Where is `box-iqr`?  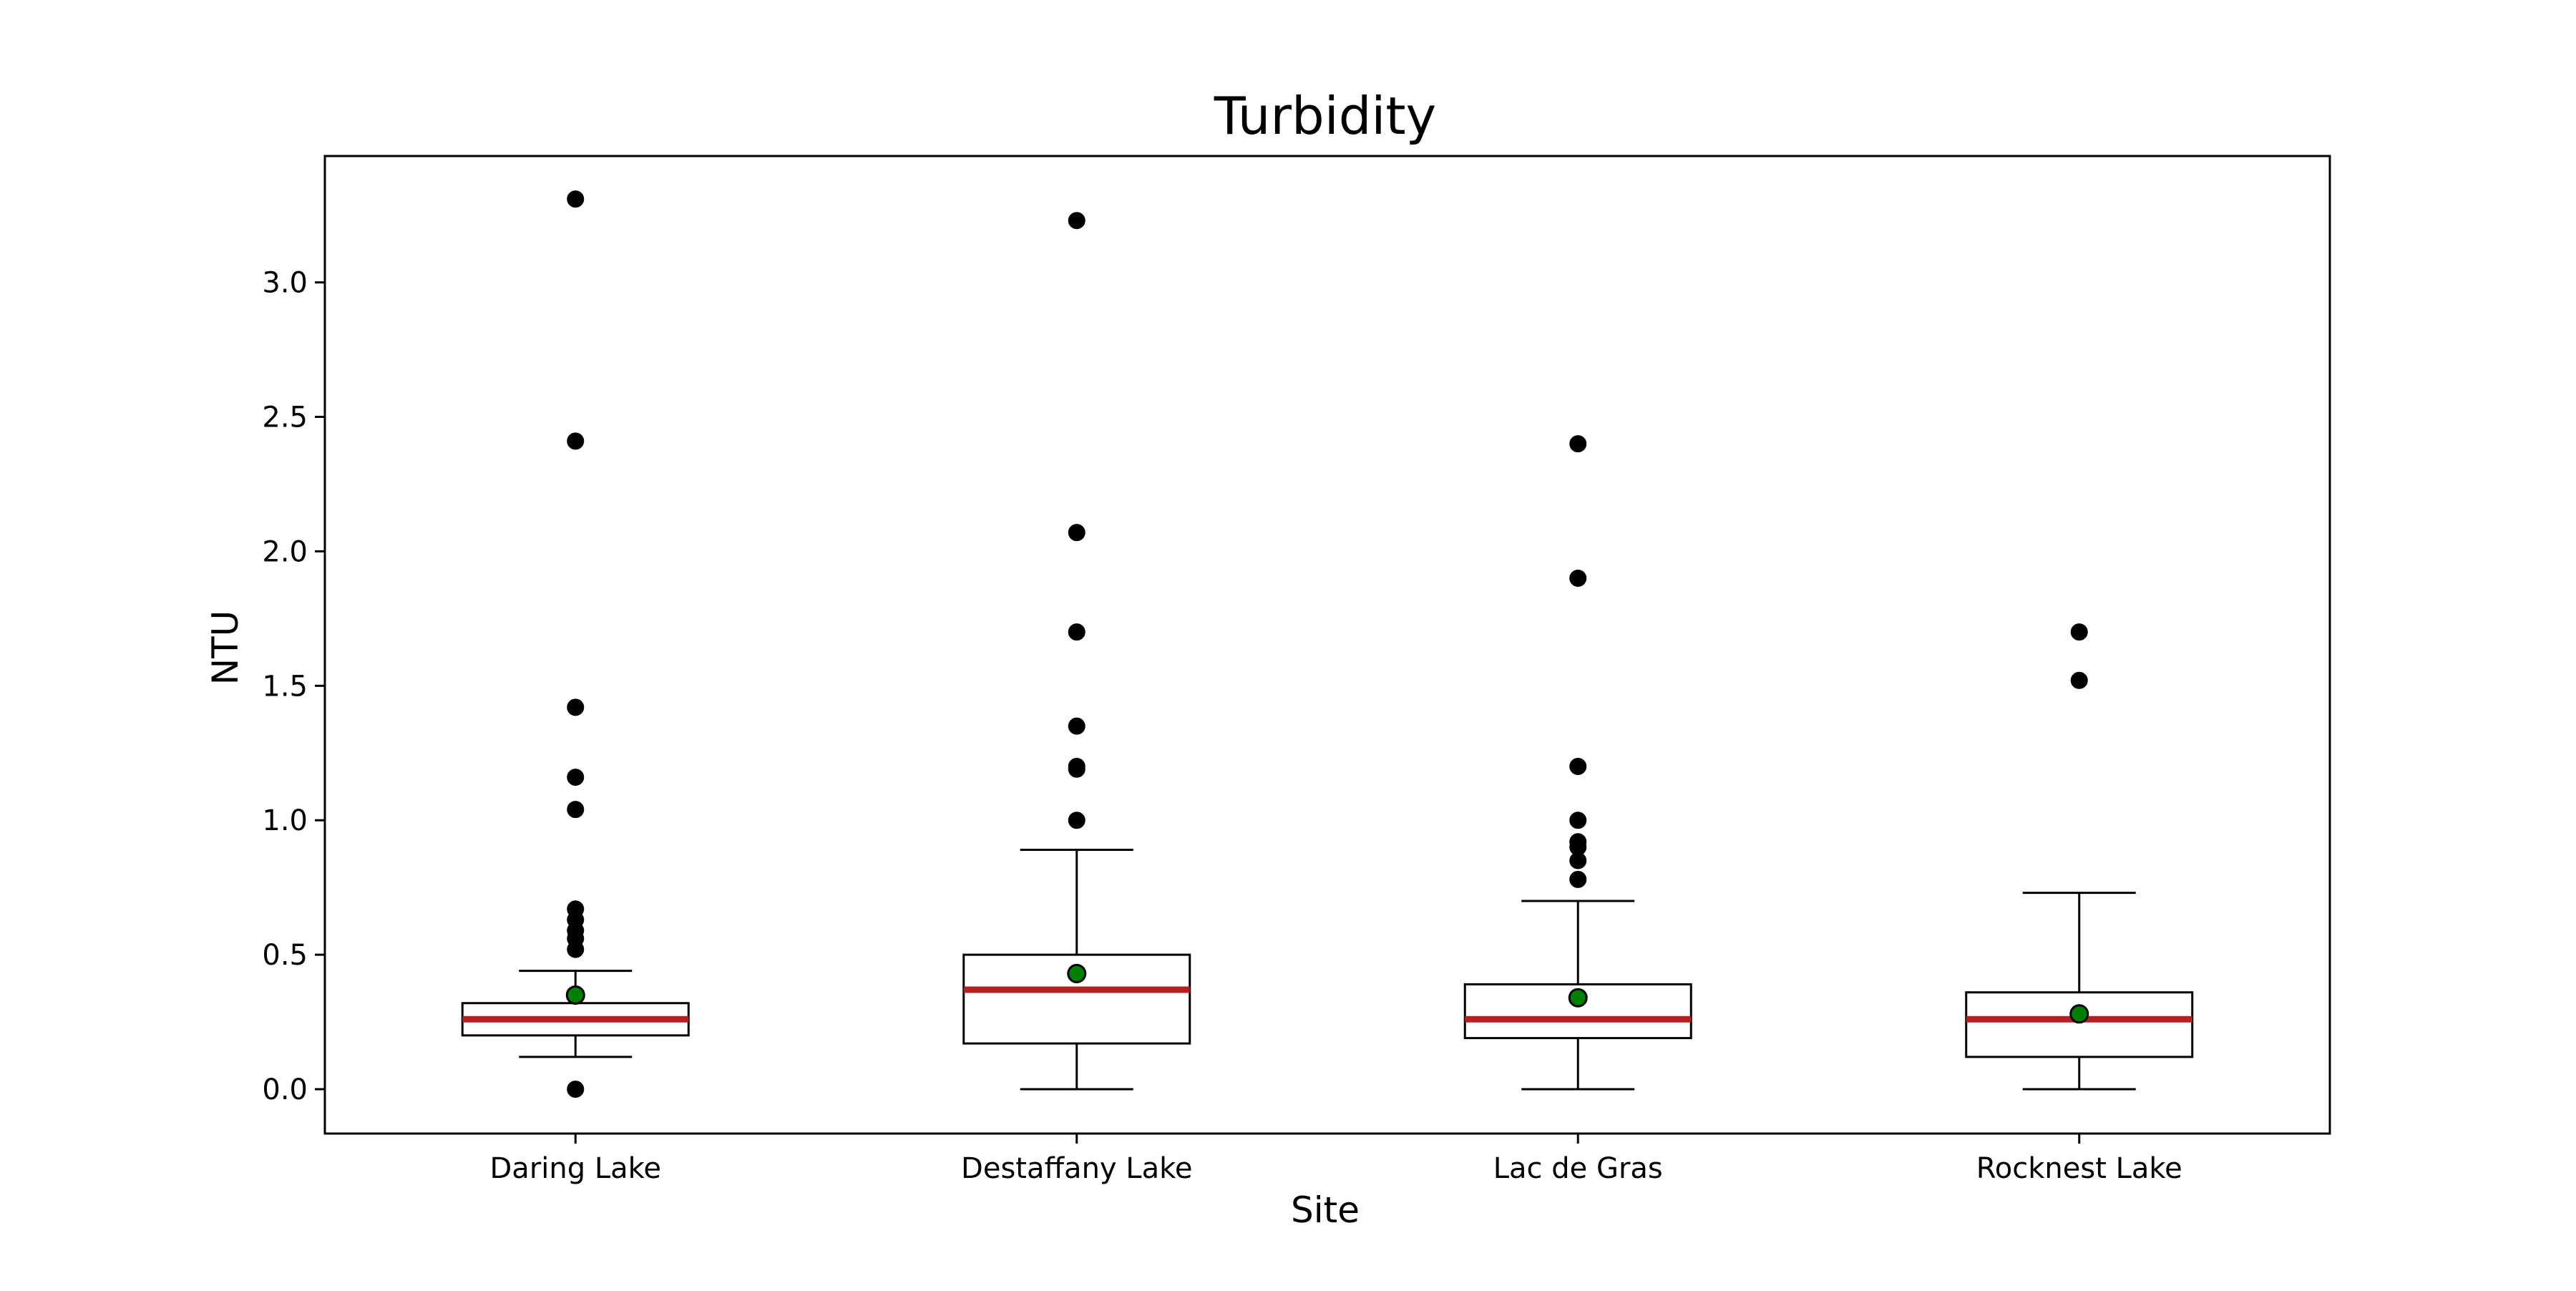
box-iqr is located at coordinates (2079, 1024).